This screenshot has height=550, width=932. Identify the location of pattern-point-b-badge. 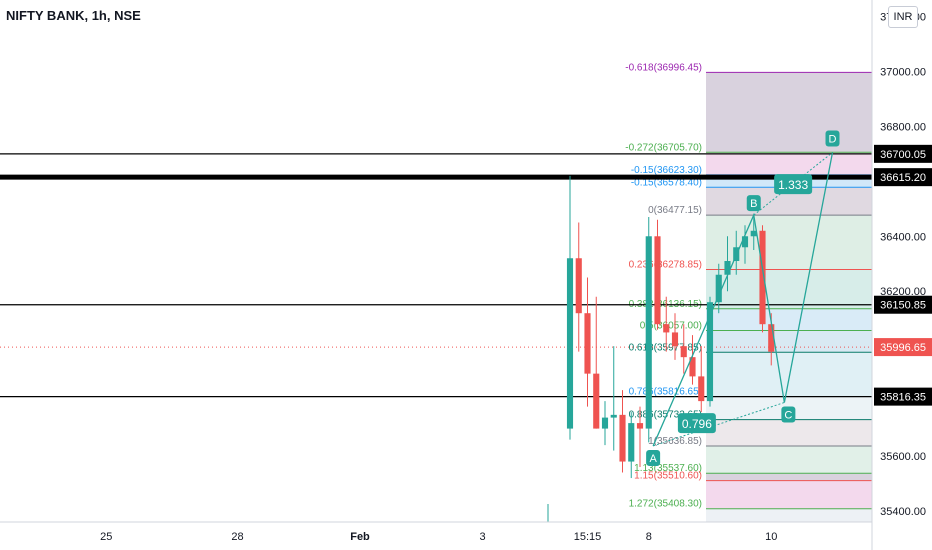
(753, 203).